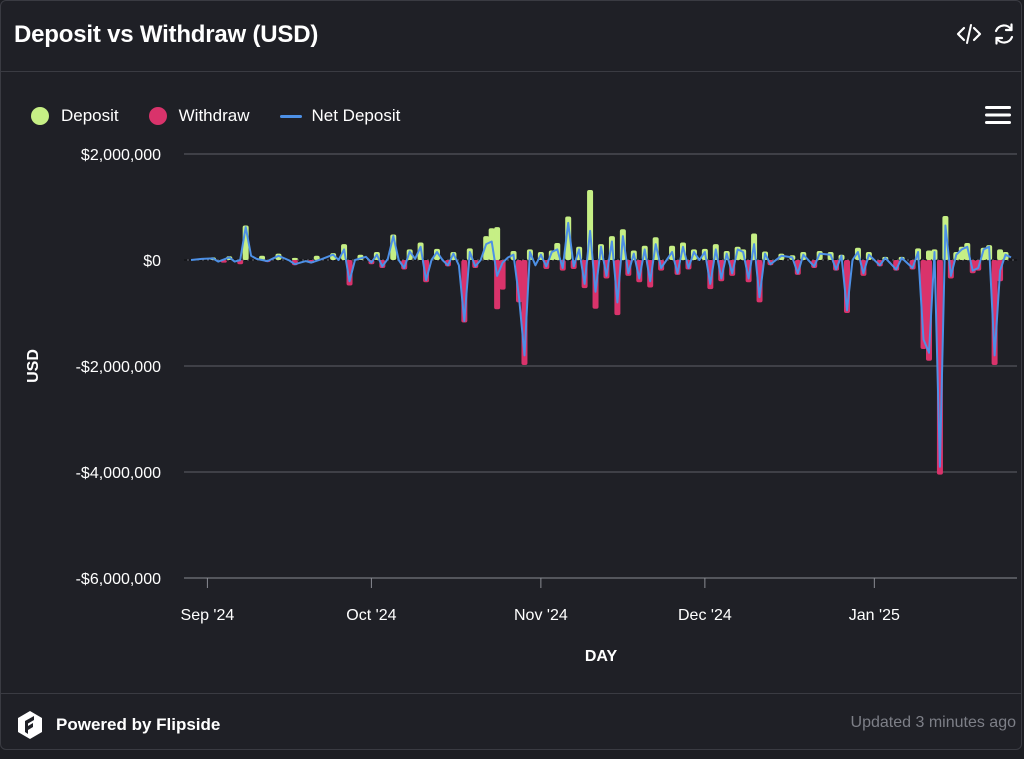  What do you see at coordinates (33, 366) in the screenshot?
I see `y-axis-title: USD` at bounding box center [33, 366].